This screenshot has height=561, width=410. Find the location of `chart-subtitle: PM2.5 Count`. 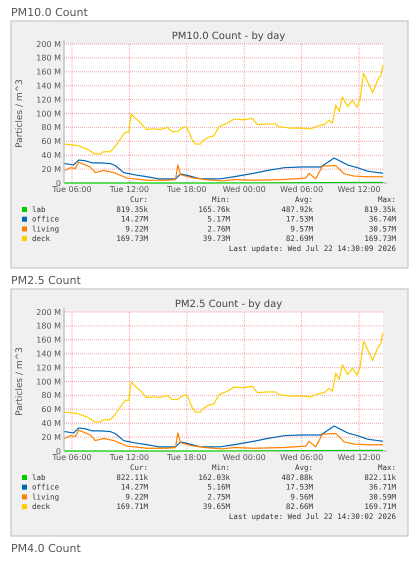

chart-subtitle: PM2.5 Count is located at coordinates (46, 280).